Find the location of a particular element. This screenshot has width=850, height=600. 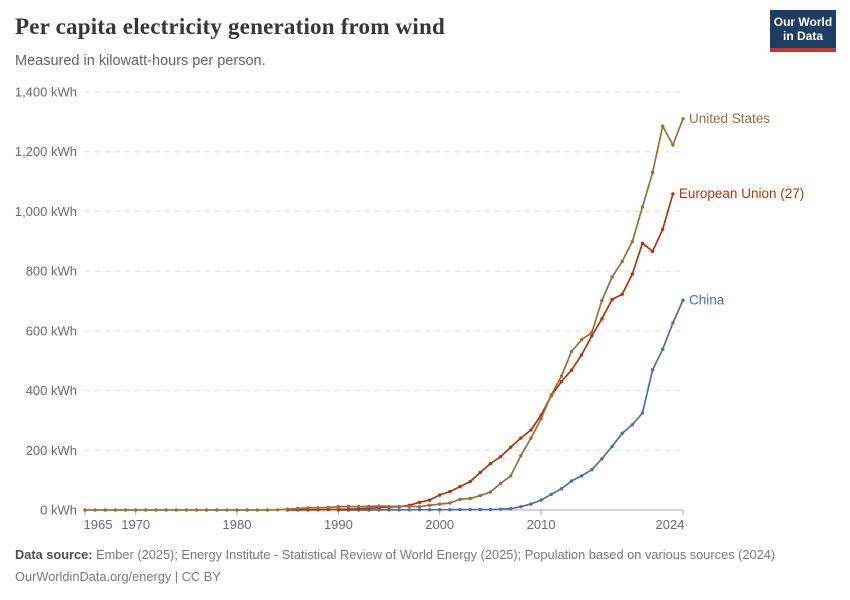

x-tick-label: 1965 is located at coordinates (98, 524).